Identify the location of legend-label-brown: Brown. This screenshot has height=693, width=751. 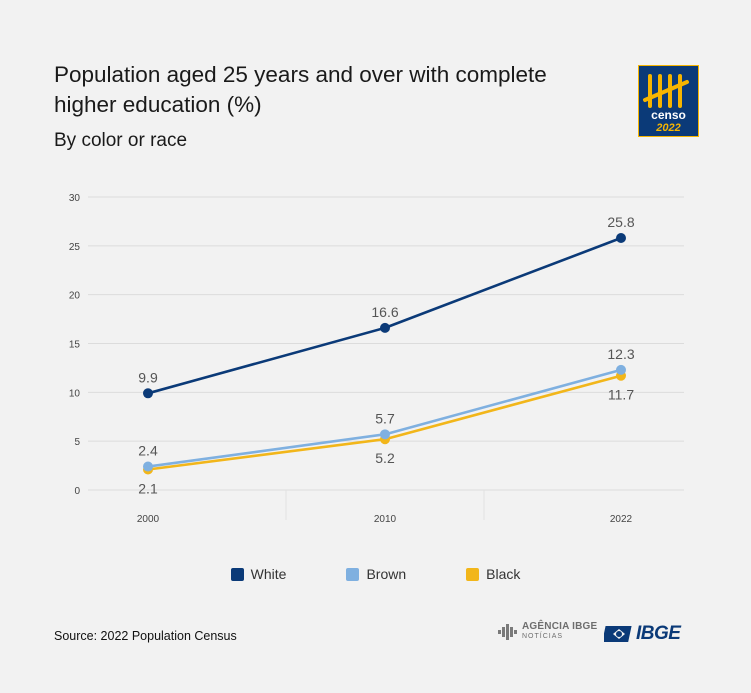
(386, 574).